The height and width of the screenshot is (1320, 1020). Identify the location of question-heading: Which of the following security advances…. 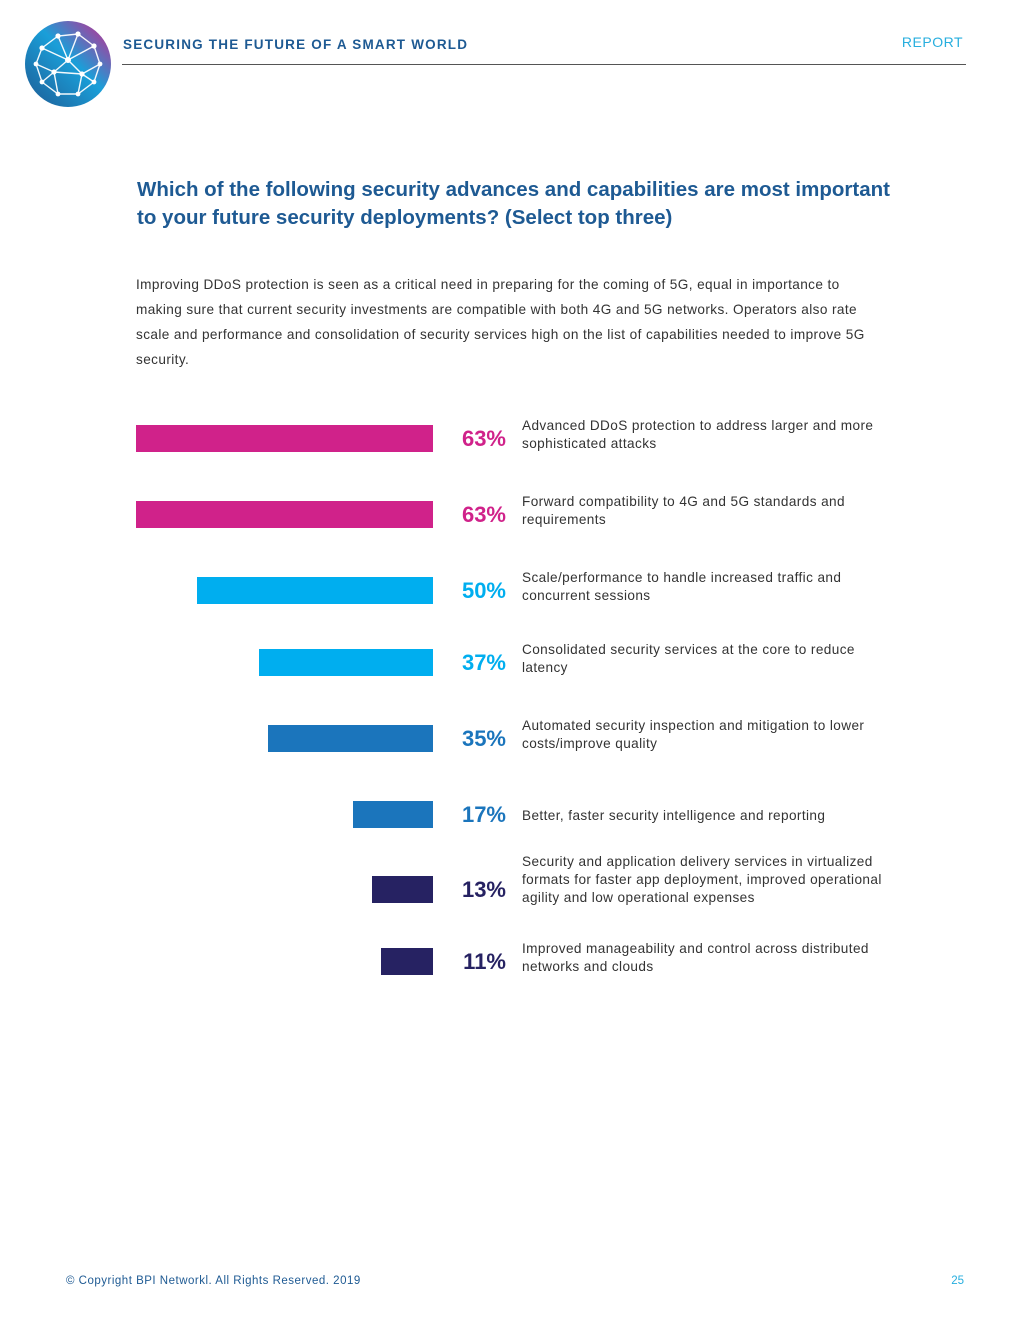
(513, 203).